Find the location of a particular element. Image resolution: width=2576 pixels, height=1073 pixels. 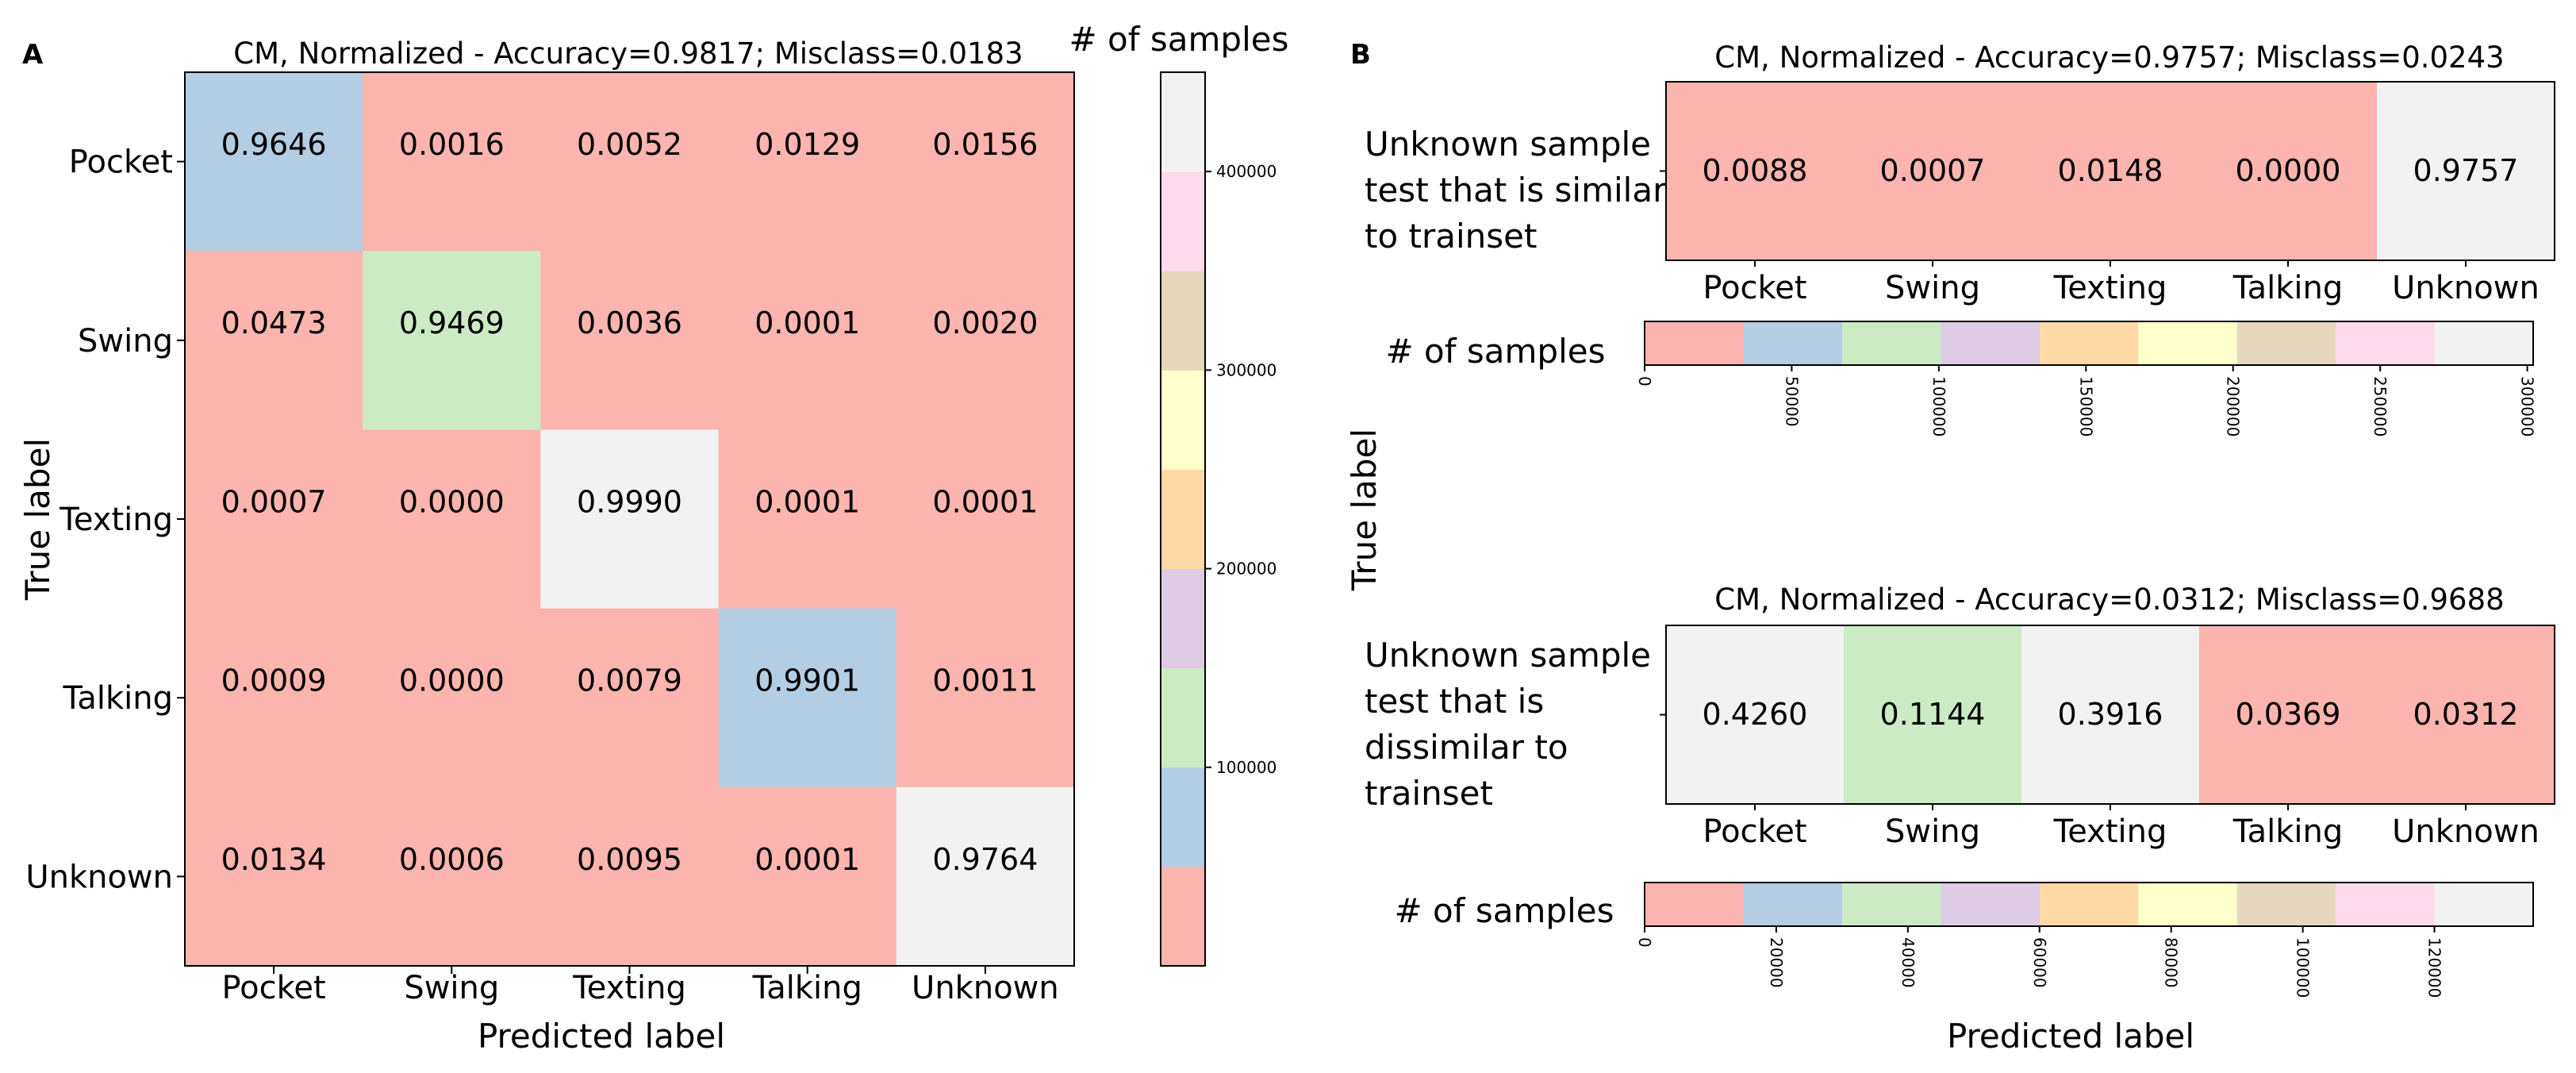

cell-value: 0.0052 is located at coordinates (629, 144).